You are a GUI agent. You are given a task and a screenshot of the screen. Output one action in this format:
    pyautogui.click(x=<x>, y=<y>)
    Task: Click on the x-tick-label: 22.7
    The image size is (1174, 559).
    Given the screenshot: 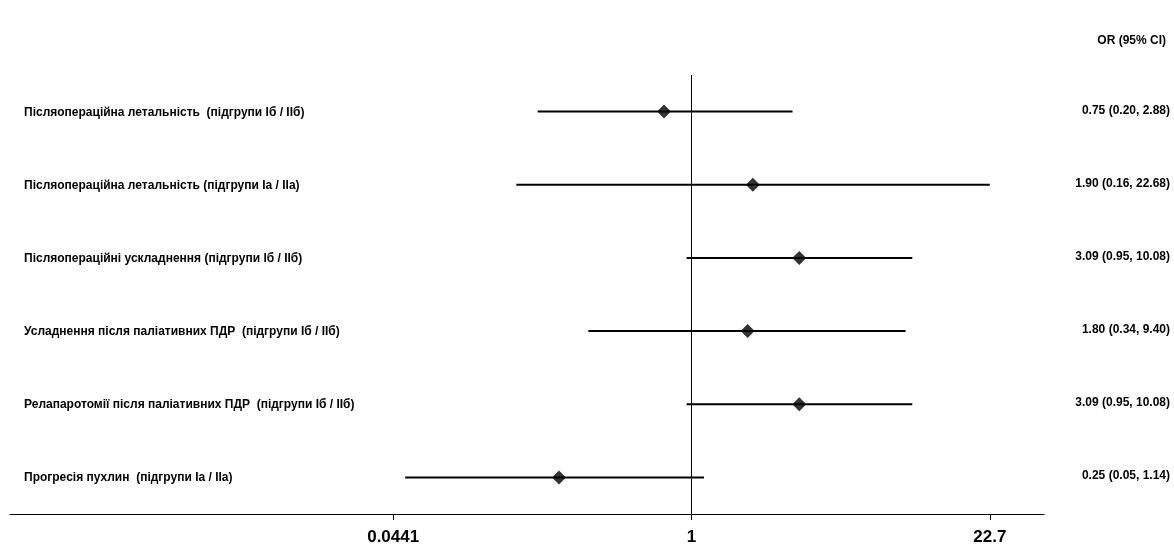 What is the action you would take?
    pyautogui.click(x=990, y=536)
    